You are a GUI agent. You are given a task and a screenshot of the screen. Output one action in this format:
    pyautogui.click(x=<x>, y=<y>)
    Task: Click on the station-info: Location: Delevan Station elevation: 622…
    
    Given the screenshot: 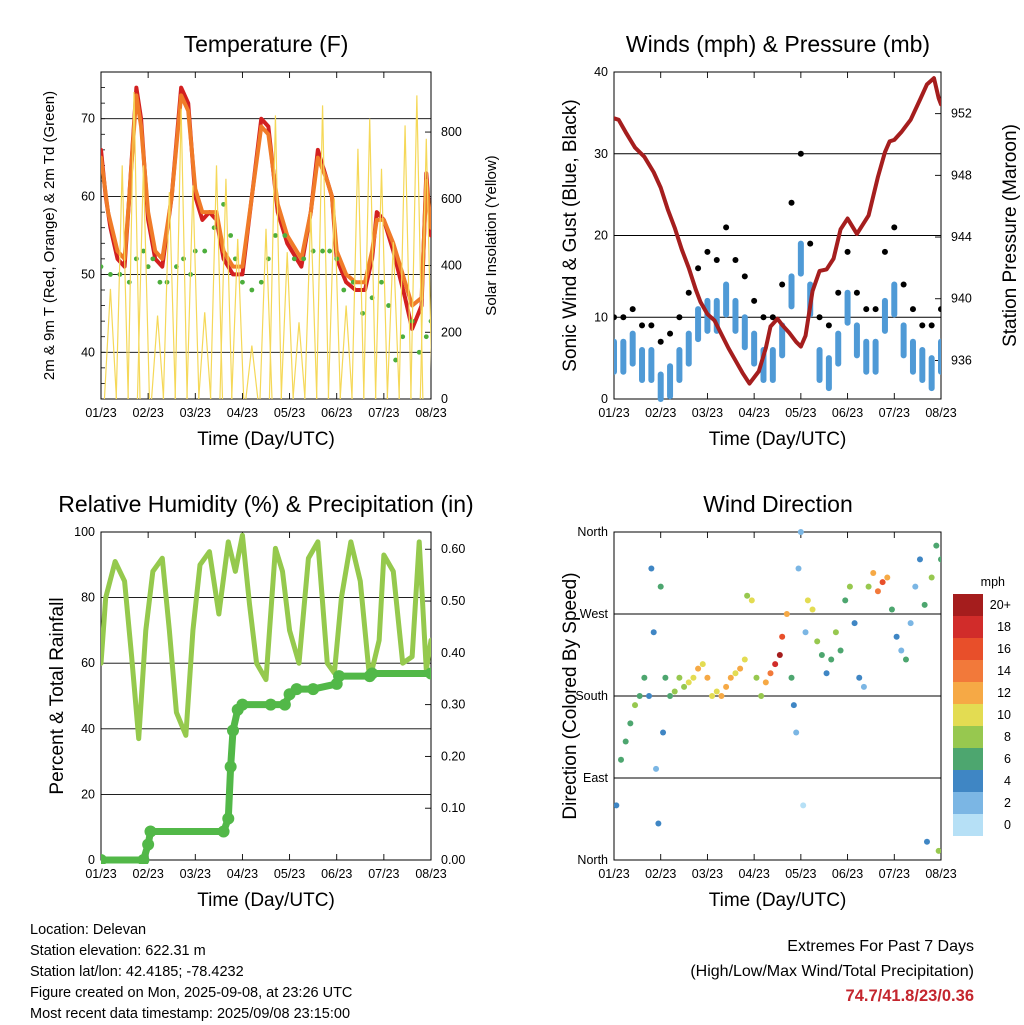 What is the action you would take?
    pyautogui.click(x=191, y=972)
    